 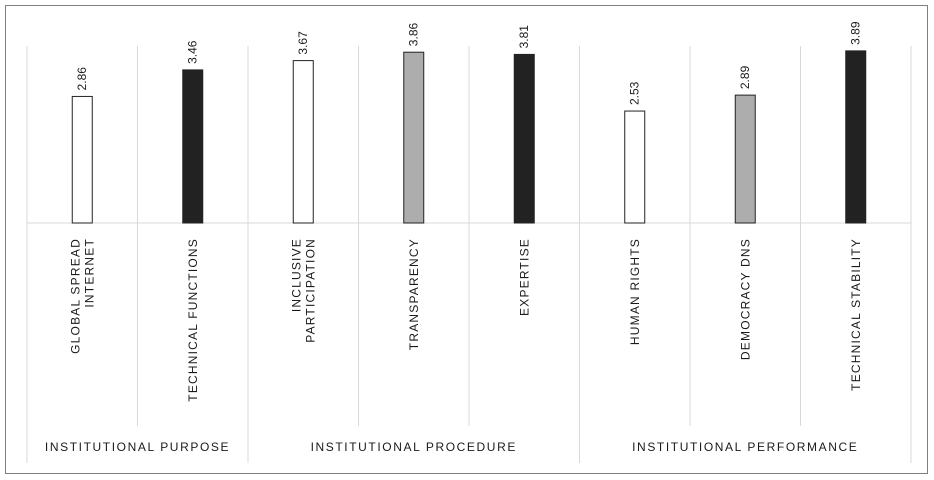 I want to click on group-label: INSTITUTIONAL PURPOSE, so click(x=137, y=447).